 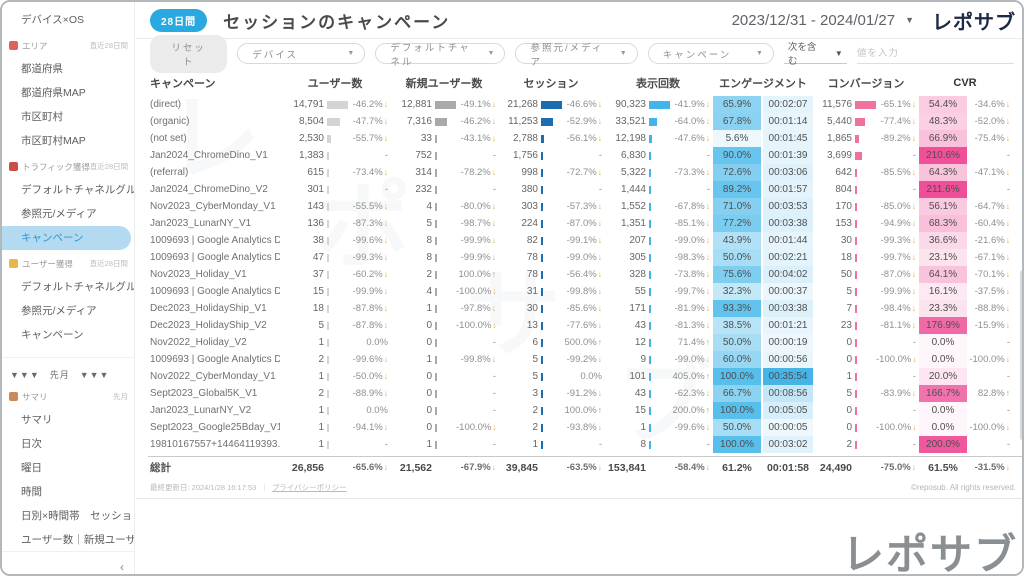 What do you see at coordinates (31, 444) in the screenshot?
I see `sidebar-item-日次: 日次` at bounding box center [31, 444].